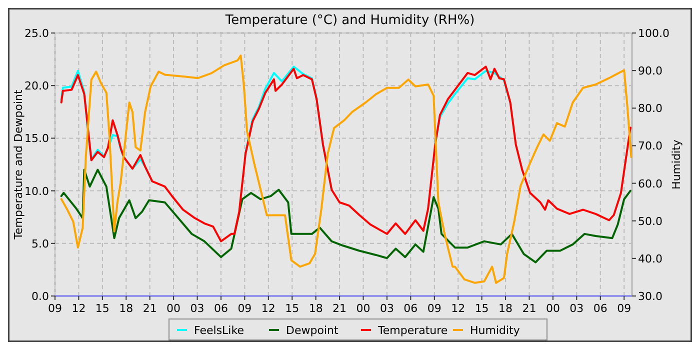  What do you see at coordinates (495, 330) in the screenshot?
I see `legend-label: Humidity` at bounding box center [495, 330].